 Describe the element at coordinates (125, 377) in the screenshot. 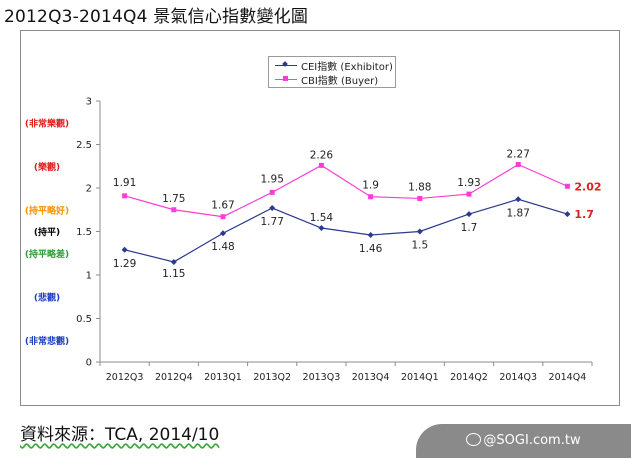

I see `x-tick-label: 2012Q3` at that location.